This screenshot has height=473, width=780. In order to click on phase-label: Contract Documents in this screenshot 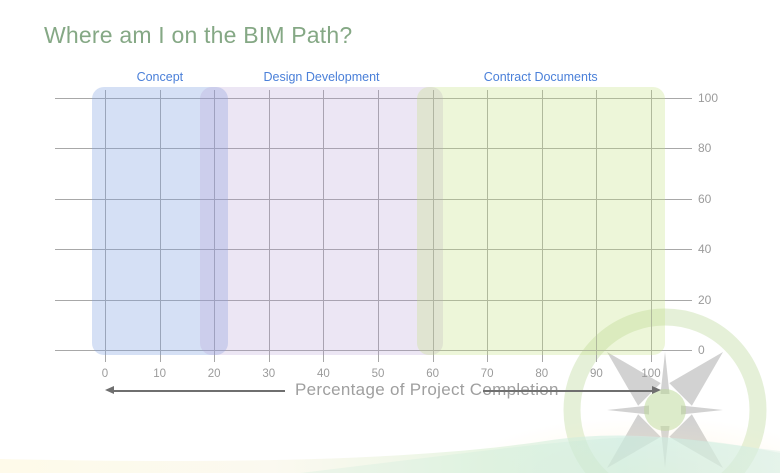, I will do `click(540, 77)`.